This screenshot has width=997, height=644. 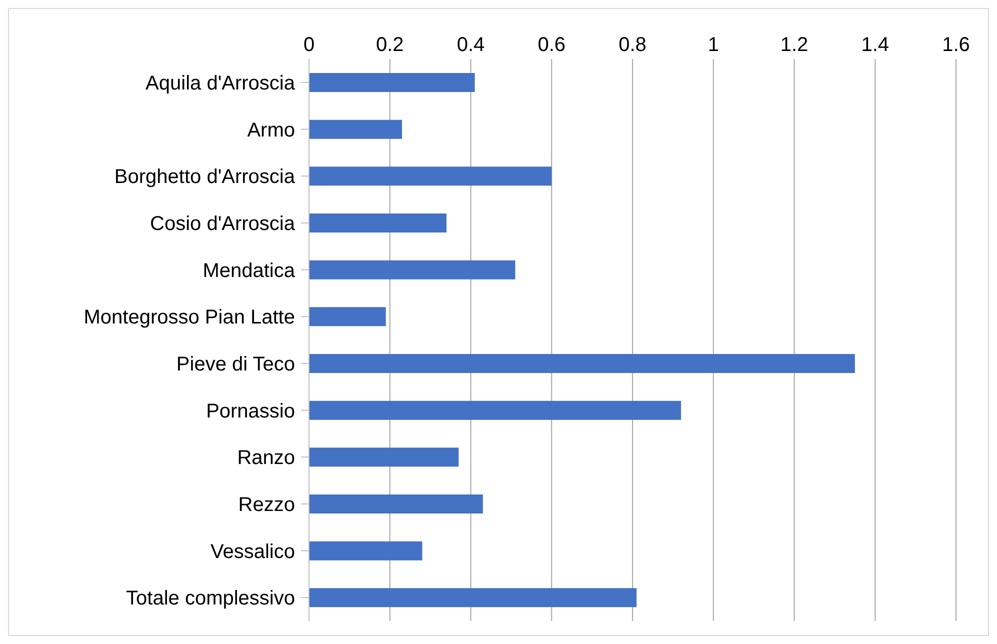 I want to click on y-tick-label: Armo, so click(x=271, y=130).